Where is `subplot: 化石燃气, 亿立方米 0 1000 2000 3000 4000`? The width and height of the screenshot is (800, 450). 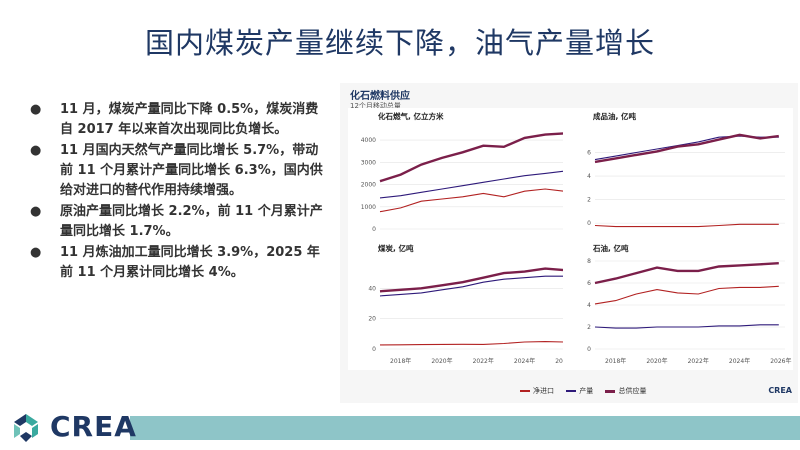
subplot: 化石燃气, 亿立方米 0 1000 2000 3000 4000 is located at coordinates (463, 179).